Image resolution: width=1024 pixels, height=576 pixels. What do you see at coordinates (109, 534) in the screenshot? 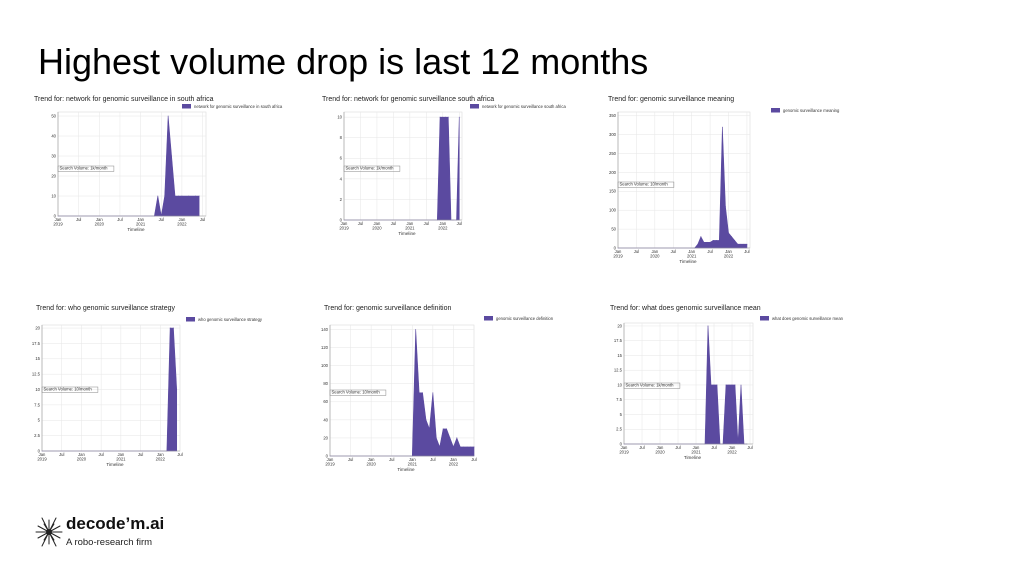
I see `company-logo: decode’m.ai A robo-research firm` at bounding box center [109, 534].